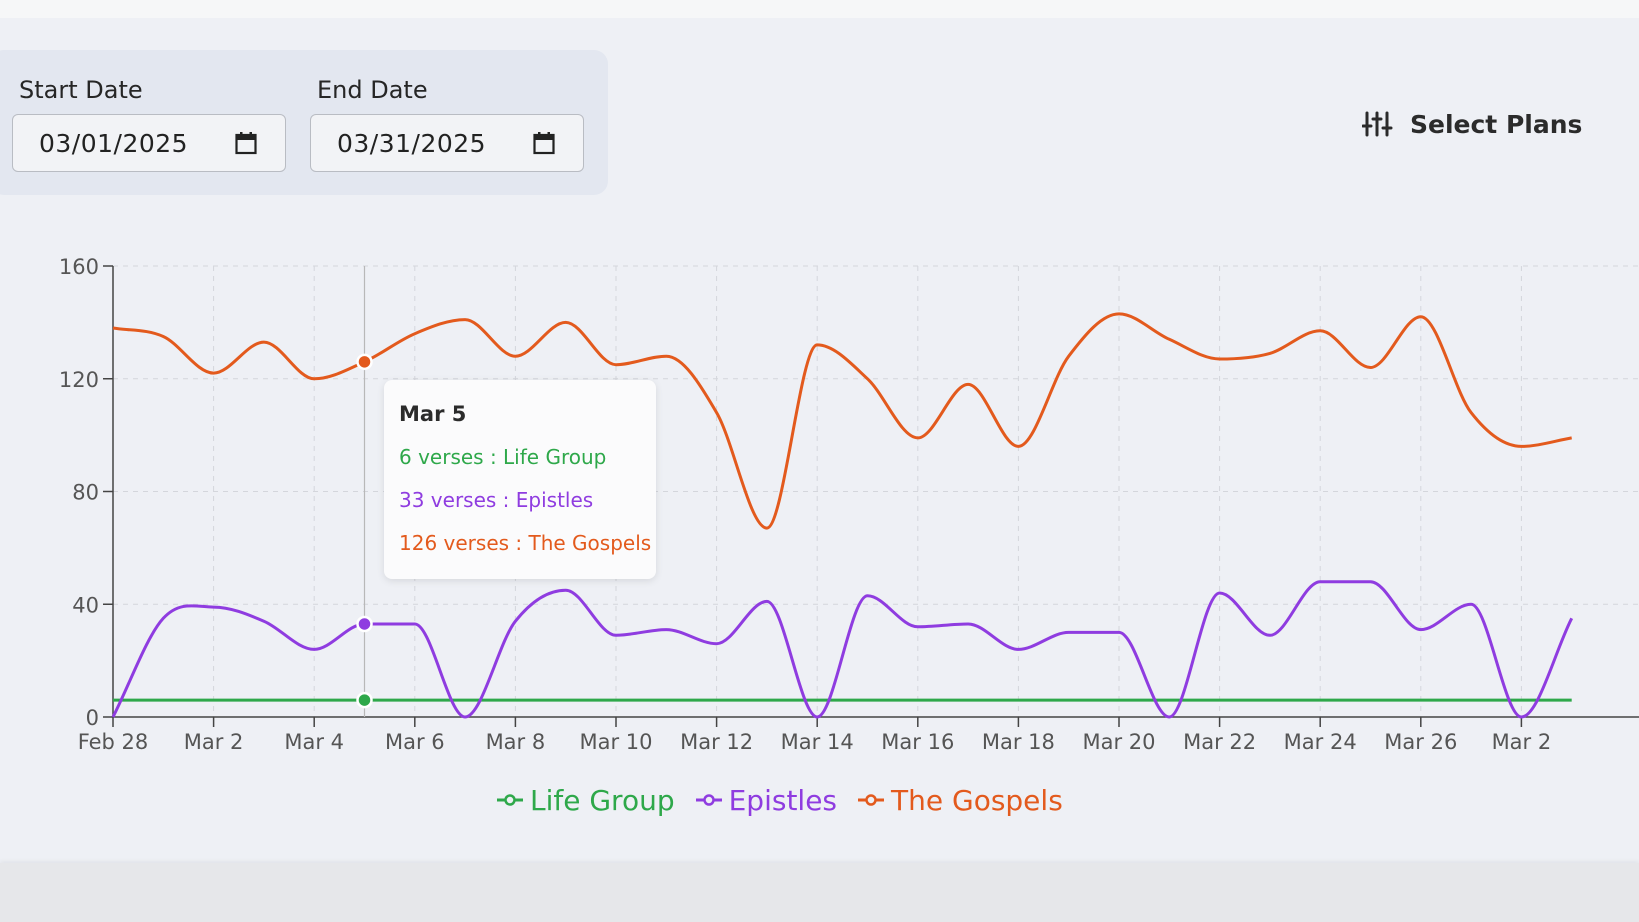  Describe the element at coordinates (977, 800) in the screenshot. I see `legend-label-gospels: The Gospels` at that location.